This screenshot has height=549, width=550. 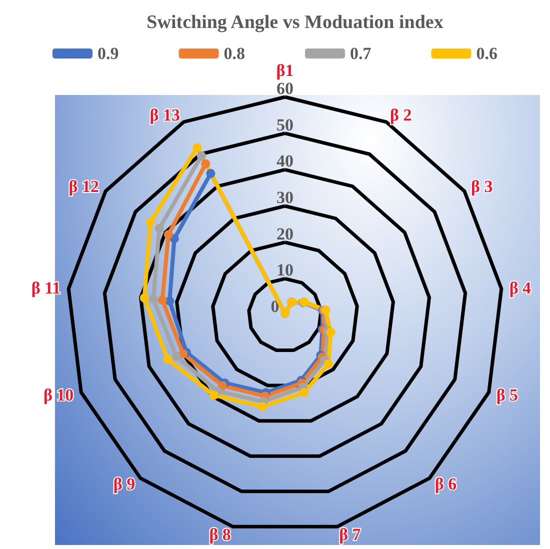 I want to click on legend-label: 0.7, so click(x=361, y=53).